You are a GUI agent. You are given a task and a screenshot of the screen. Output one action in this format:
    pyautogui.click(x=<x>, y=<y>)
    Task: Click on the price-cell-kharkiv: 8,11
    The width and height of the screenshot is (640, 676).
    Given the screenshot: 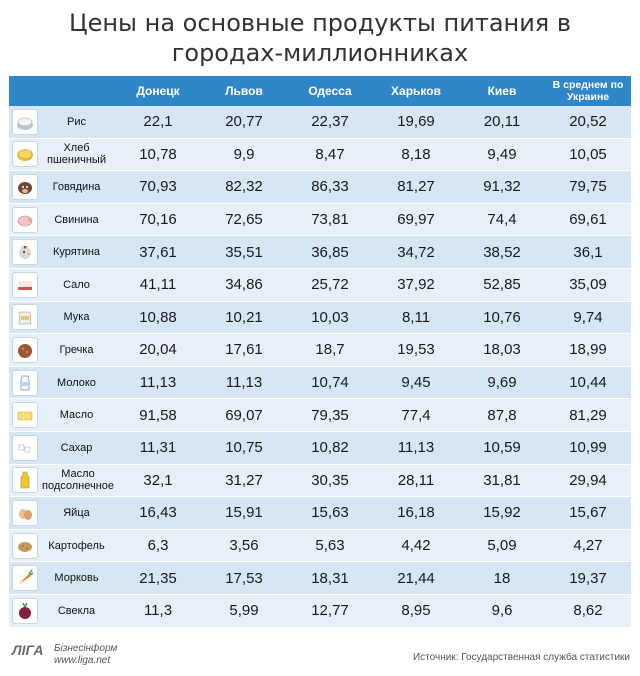 What is the action you would take?
    pyautogui.click(x=416, y=318)
    